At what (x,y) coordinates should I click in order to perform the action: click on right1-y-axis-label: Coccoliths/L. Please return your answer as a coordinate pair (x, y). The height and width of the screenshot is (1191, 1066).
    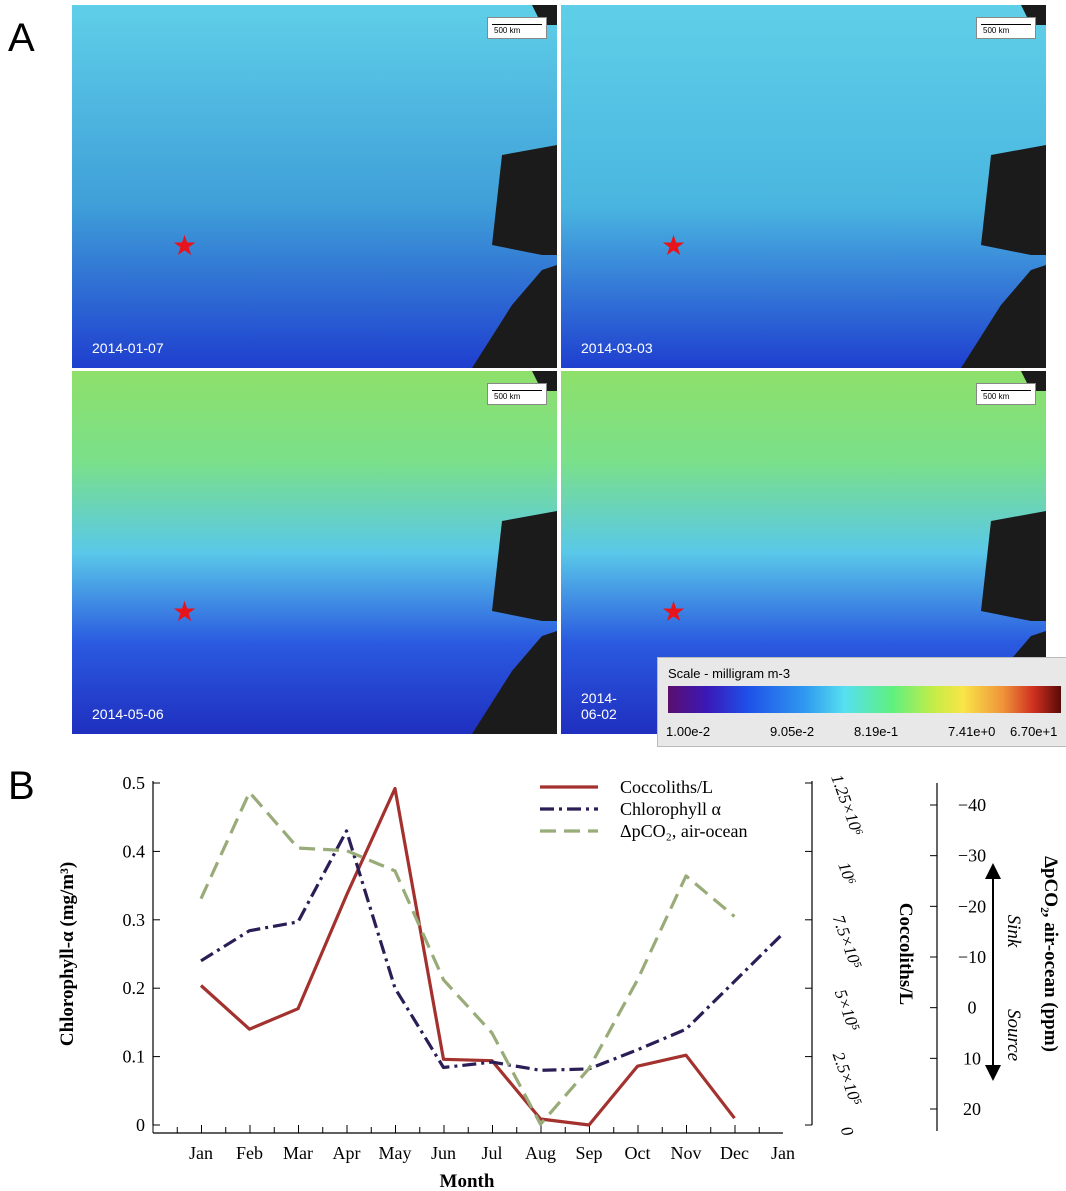
    Looking at the image, I should click on (905, 954).